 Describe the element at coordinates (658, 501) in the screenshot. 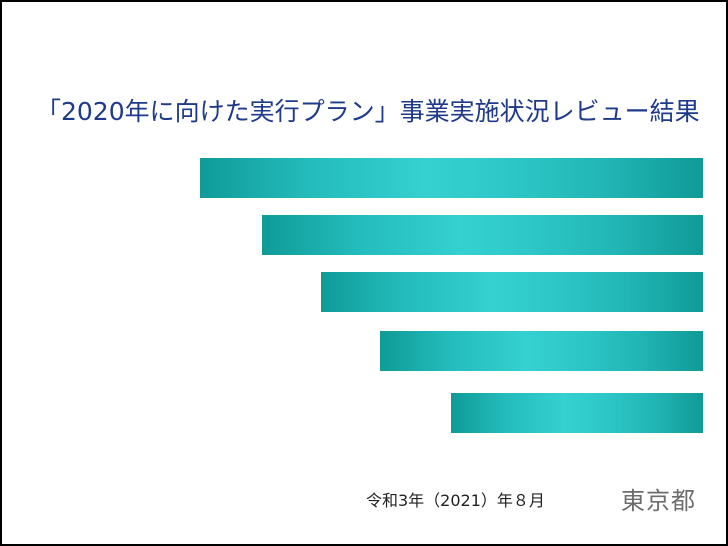

I see `organization-name: 東京都` at that location.